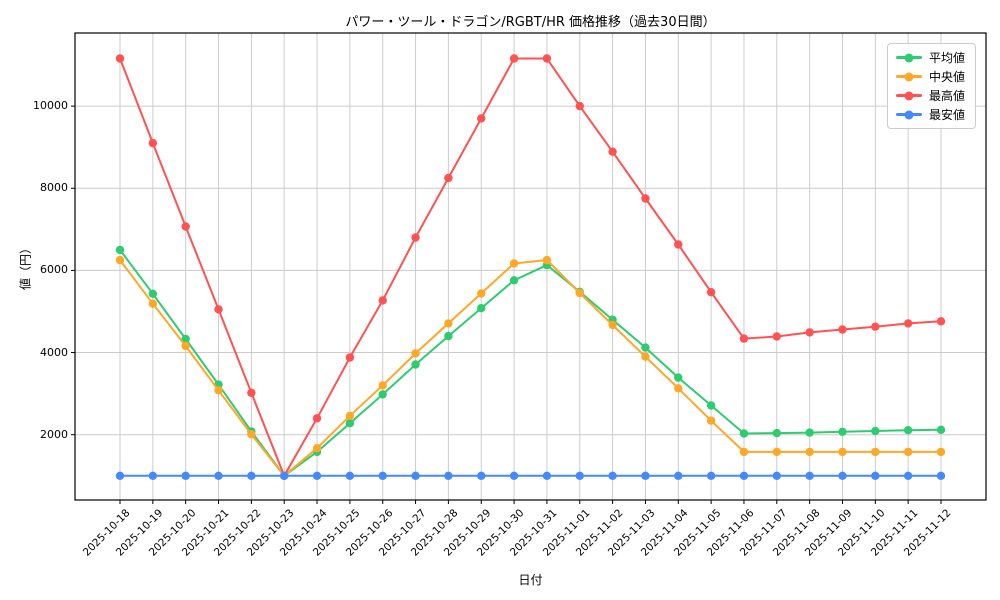 The width and height of the screenshot is (1000, 600). Describe the element at coordinates (947, 58) in the screenshot. I see `legend-label: 平均値` at that location.